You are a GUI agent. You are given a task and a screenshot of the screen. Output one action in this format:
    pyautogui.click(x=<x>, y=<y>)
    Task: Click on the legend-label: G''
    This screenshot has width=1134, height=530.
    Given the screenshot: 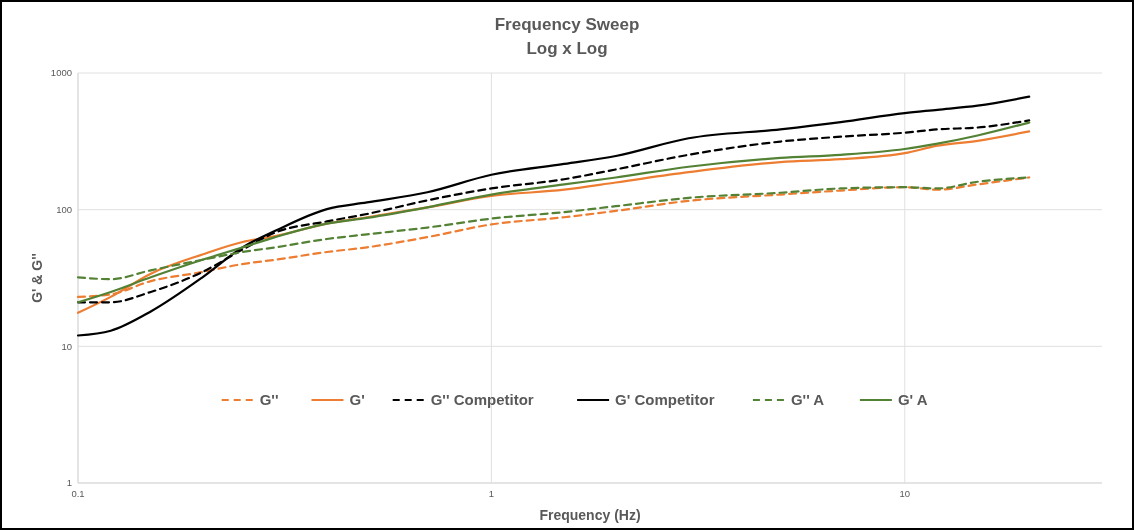 What is the action you would take?
    pyautogui.click(x=269, y=400)
    